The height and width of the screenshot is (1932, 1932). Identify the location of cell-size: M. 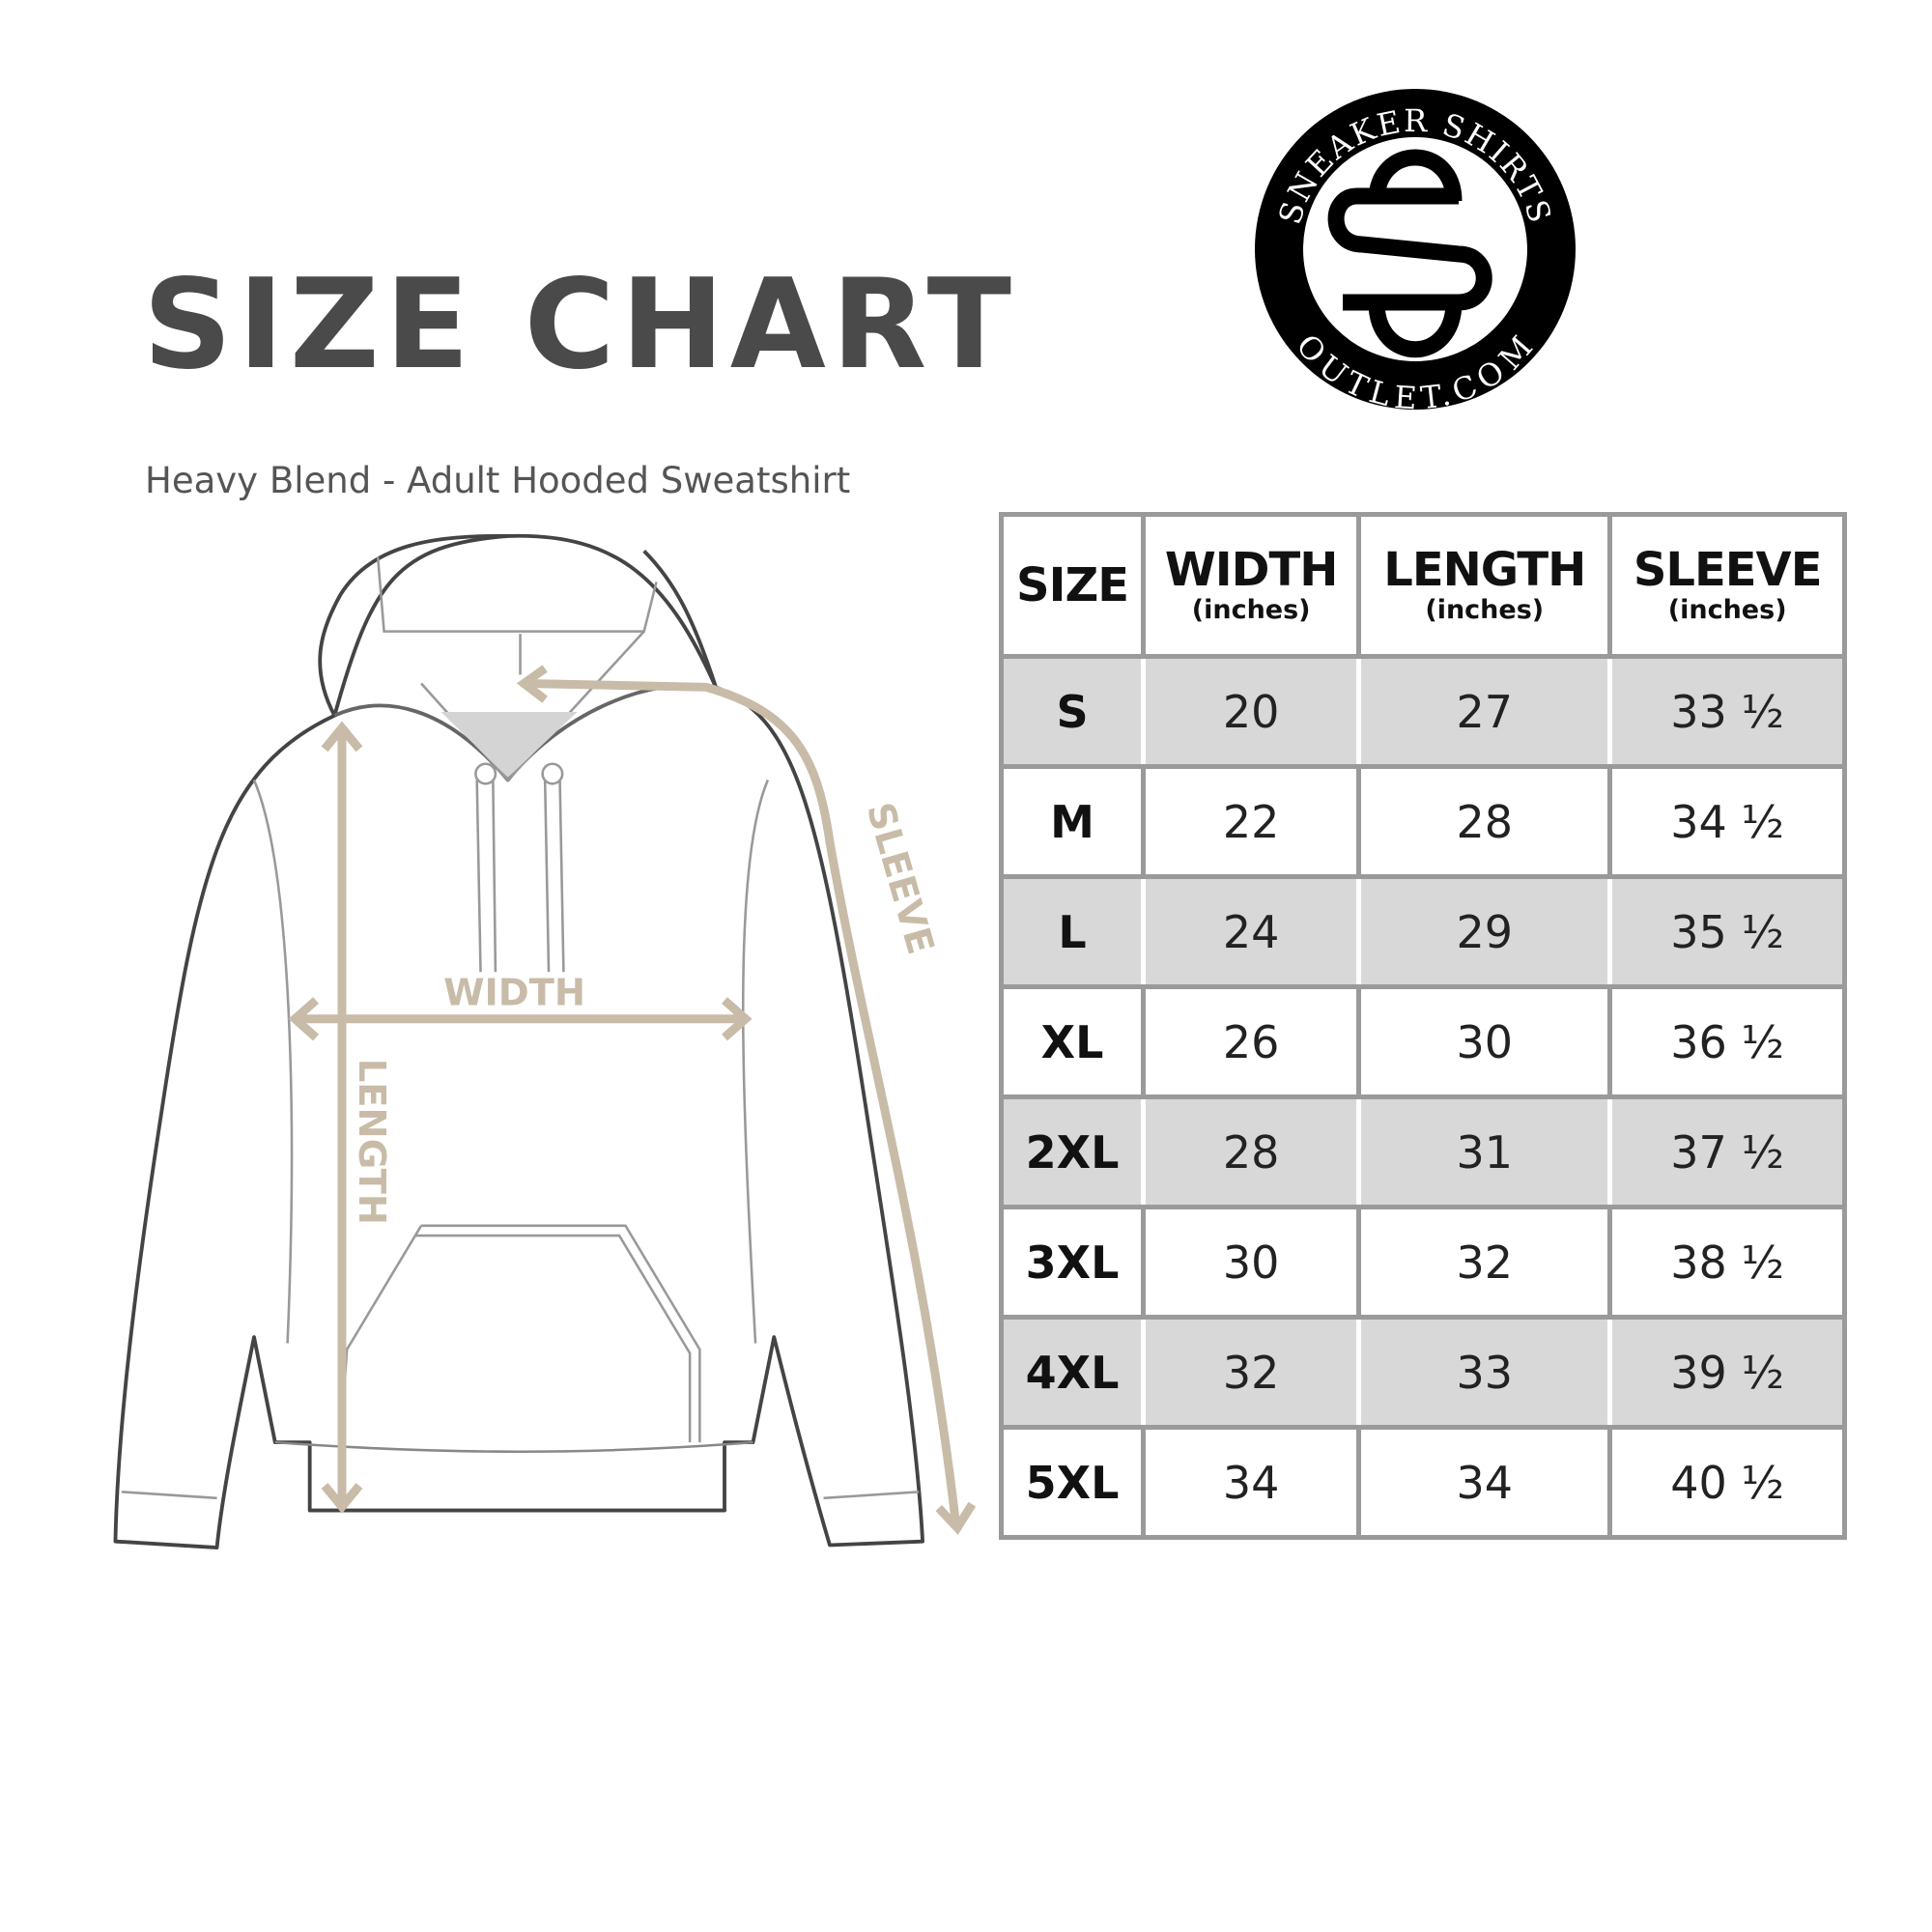
(1072, 821).